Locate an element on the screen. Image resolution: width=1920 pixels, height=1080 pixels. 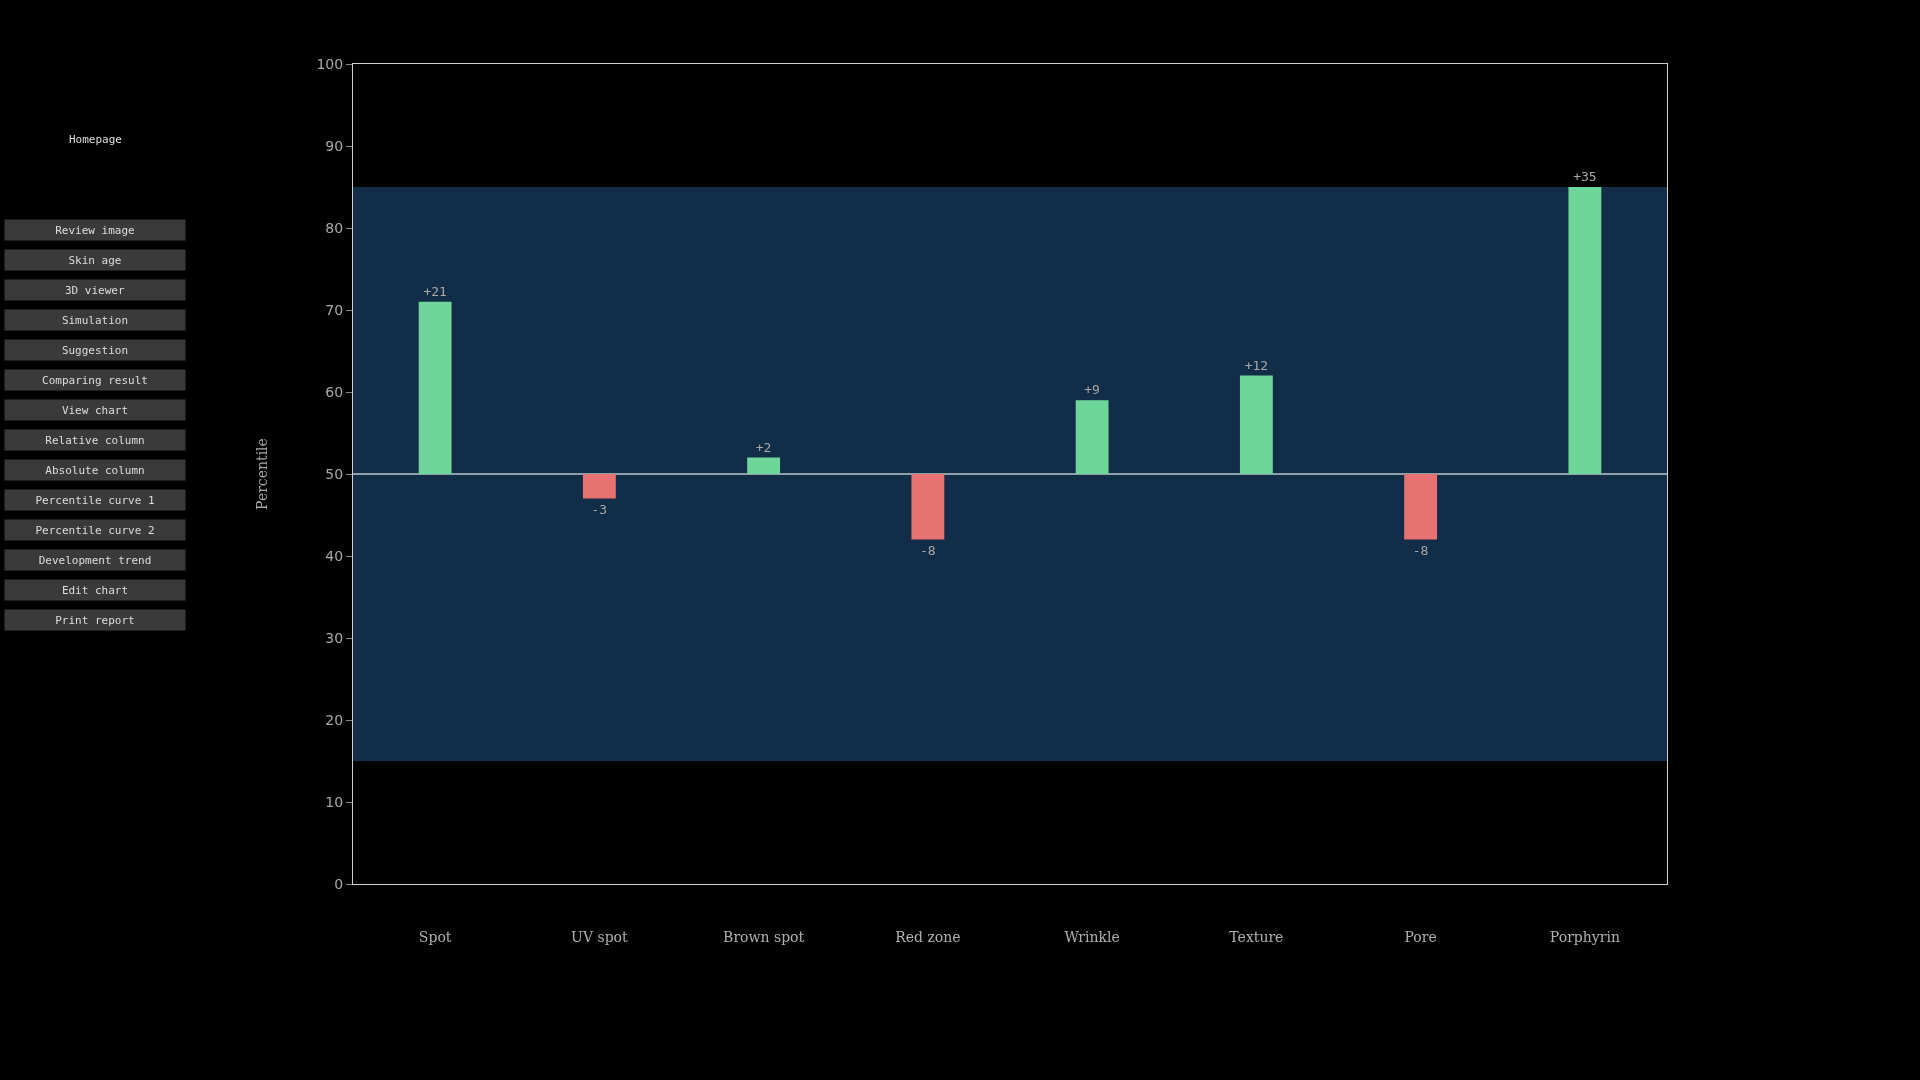
text: Development trend is located at coordinates (95, 560).